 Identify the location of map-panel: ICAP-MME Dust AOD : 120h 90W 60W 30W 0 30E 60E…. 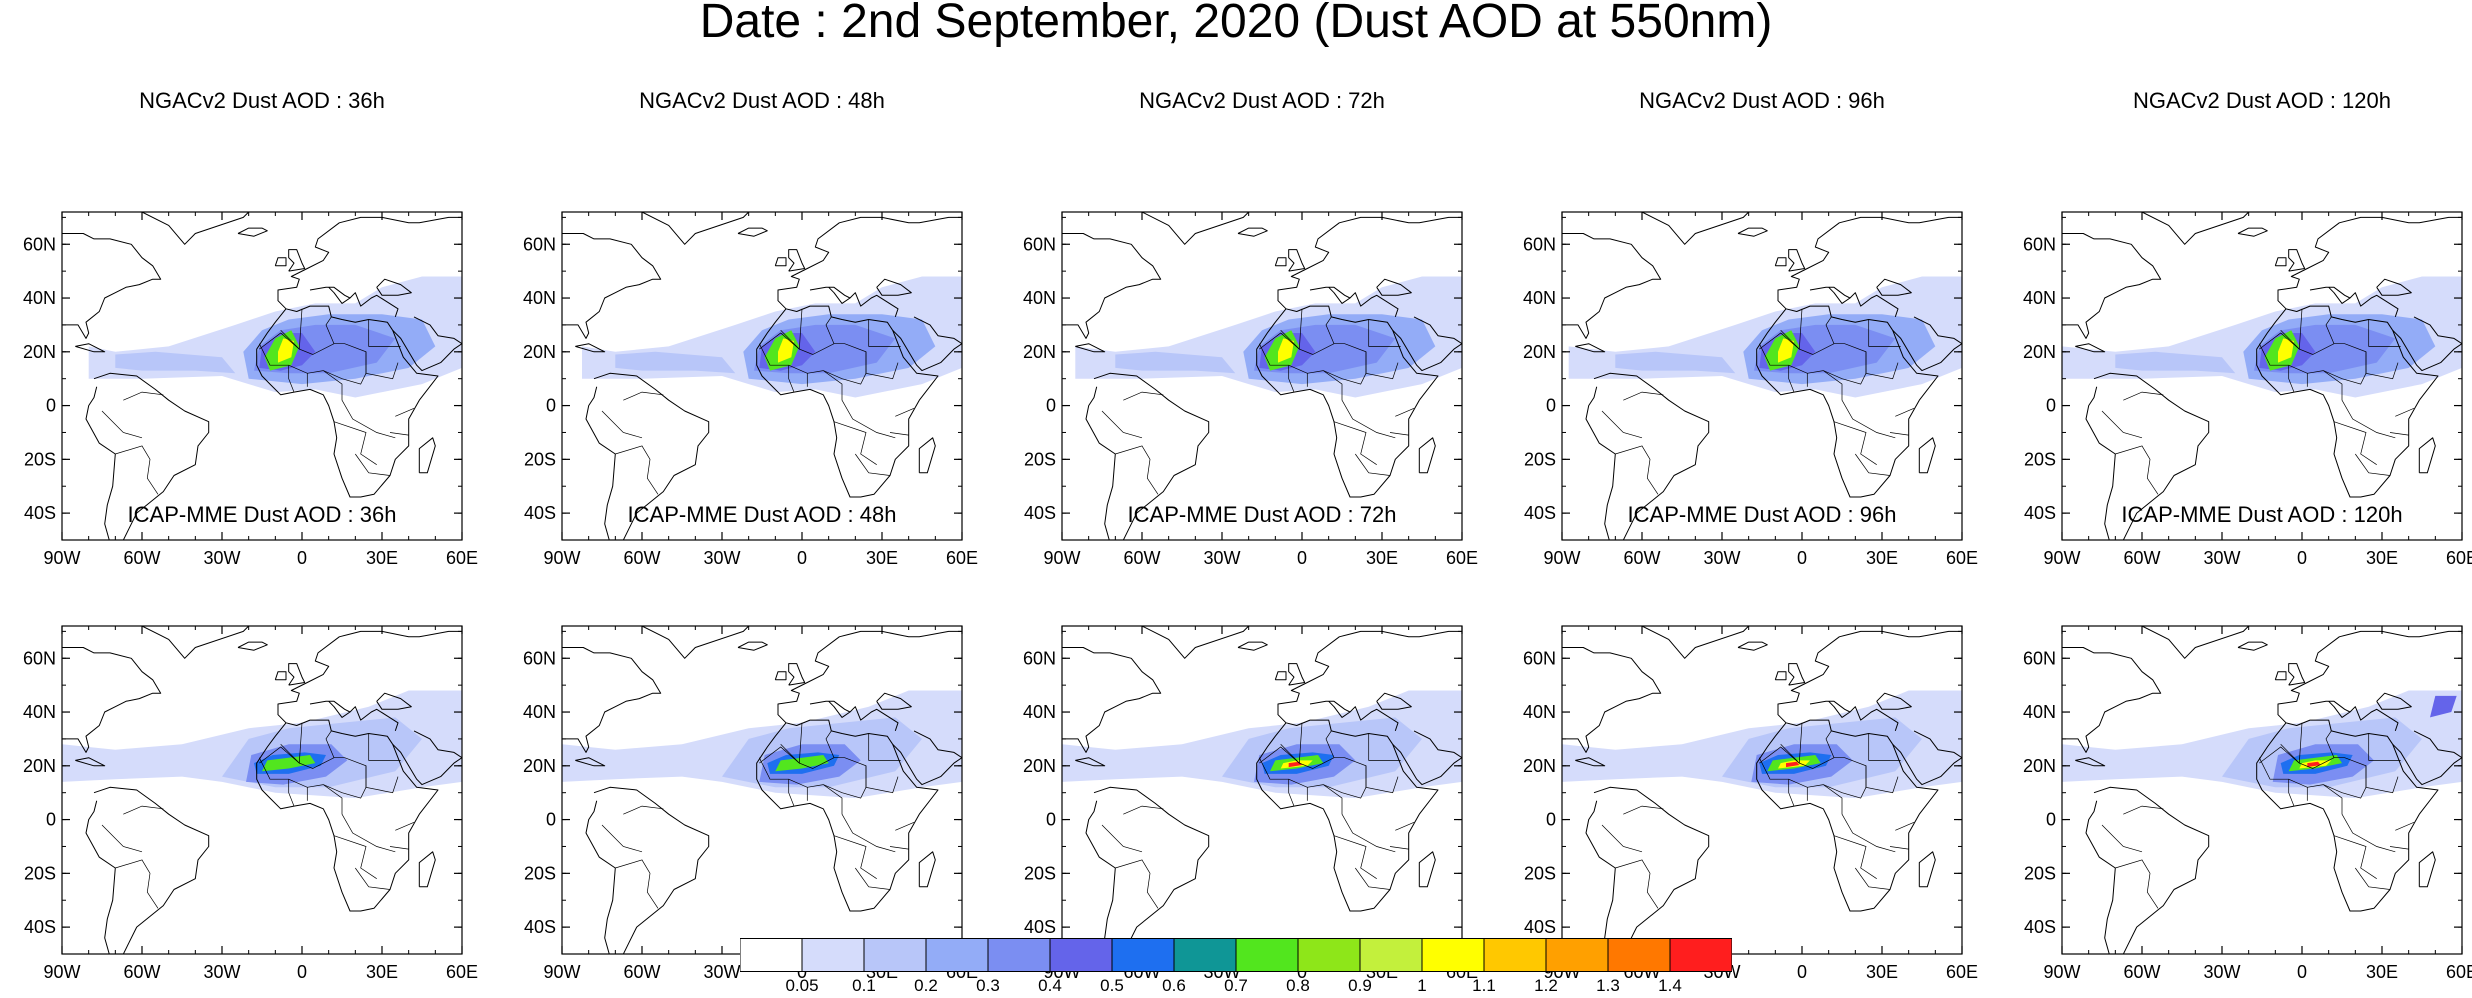
(2236, 742).